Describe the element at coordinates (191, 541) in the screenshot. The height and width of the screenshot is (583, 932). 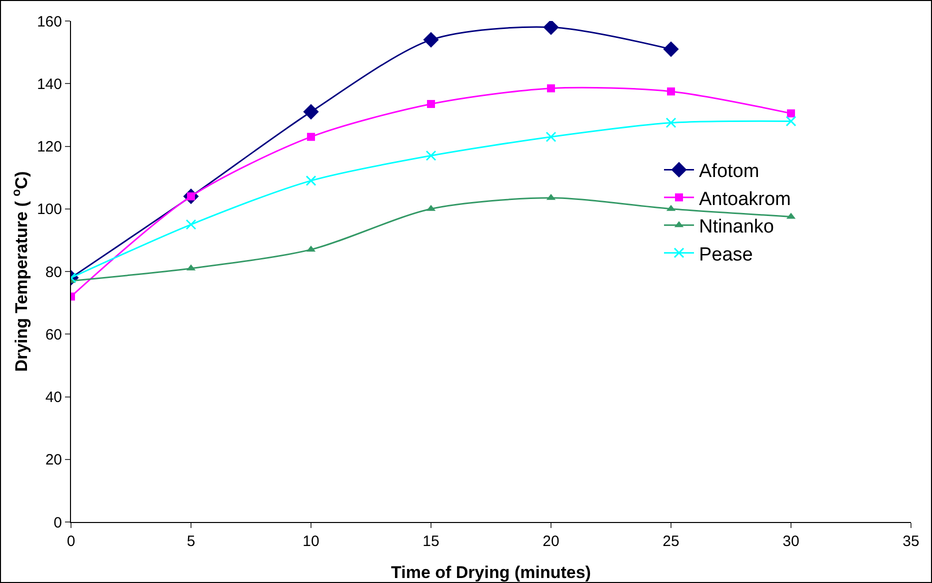
I see `x-tick-label: 5` at that location.